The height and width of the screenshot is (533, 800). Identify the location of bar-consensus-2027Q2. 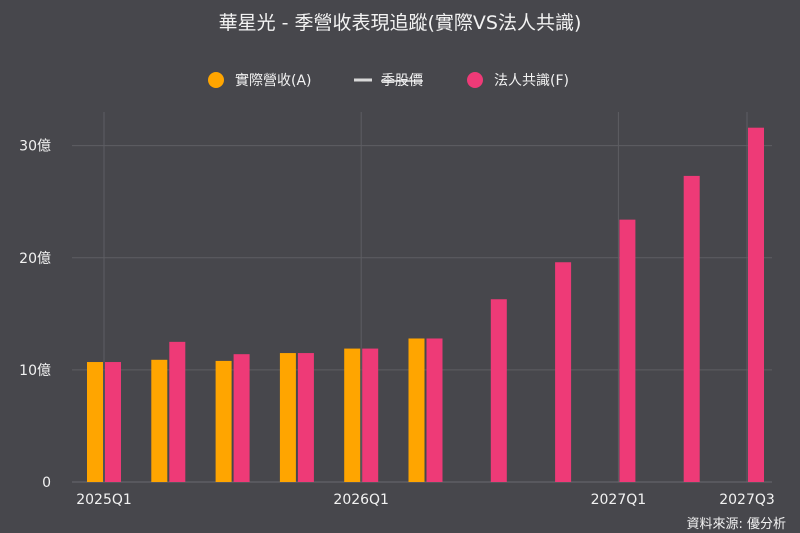
(691, 328).